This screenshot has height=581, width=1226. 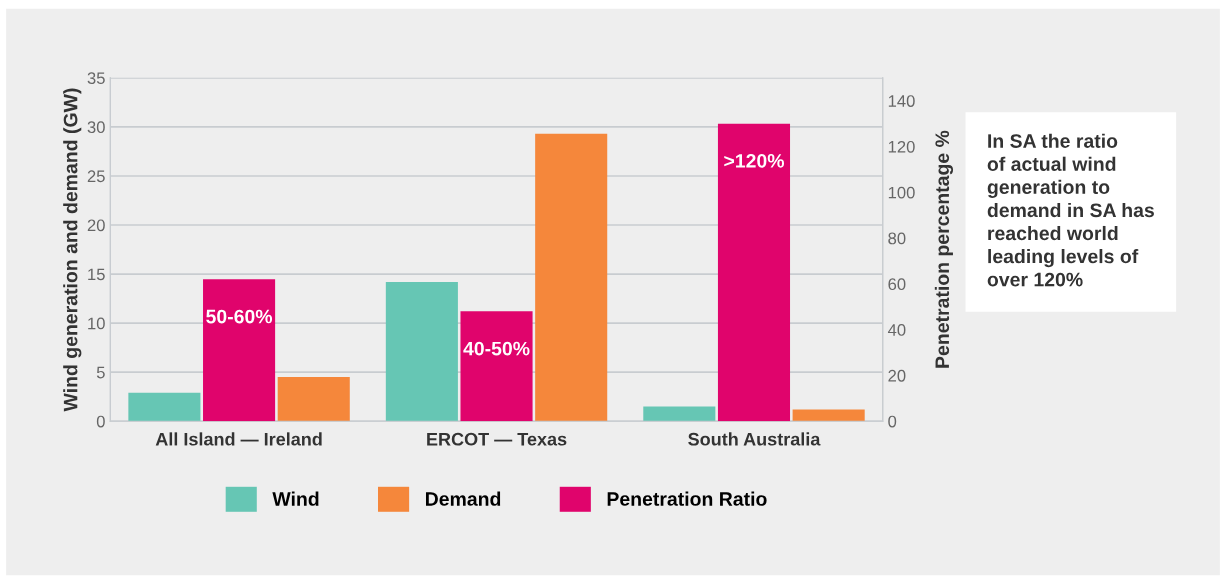 I want to click on y2-tick-label: 80, so click(x=897, y=238).